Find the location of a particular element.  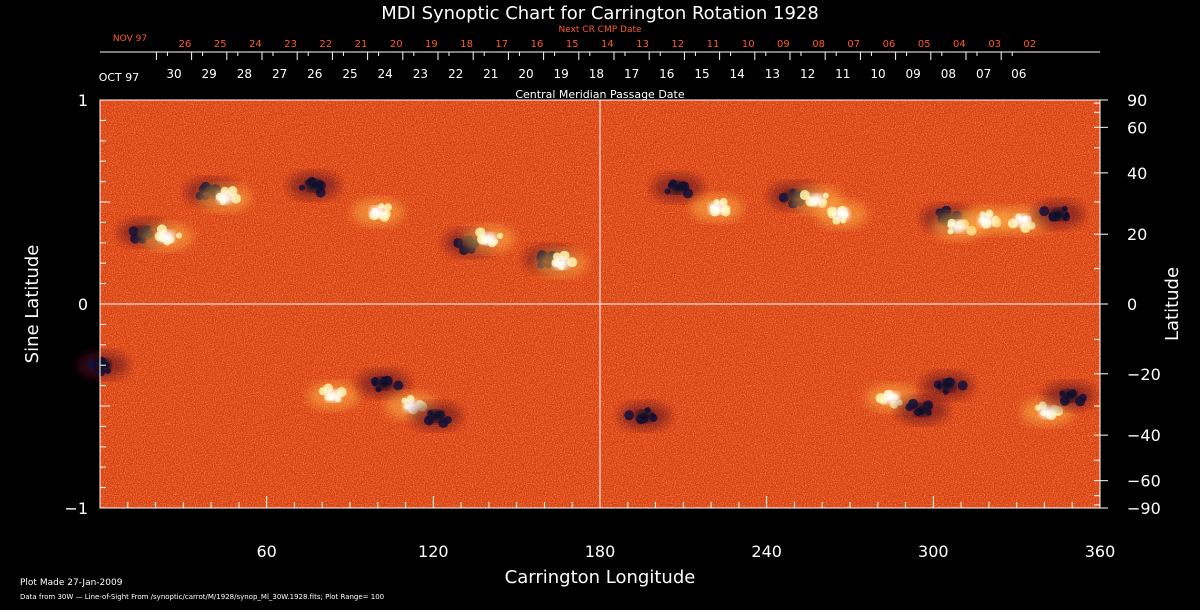

next-cr-date-label: 11 is located at coordinates (713, 44).